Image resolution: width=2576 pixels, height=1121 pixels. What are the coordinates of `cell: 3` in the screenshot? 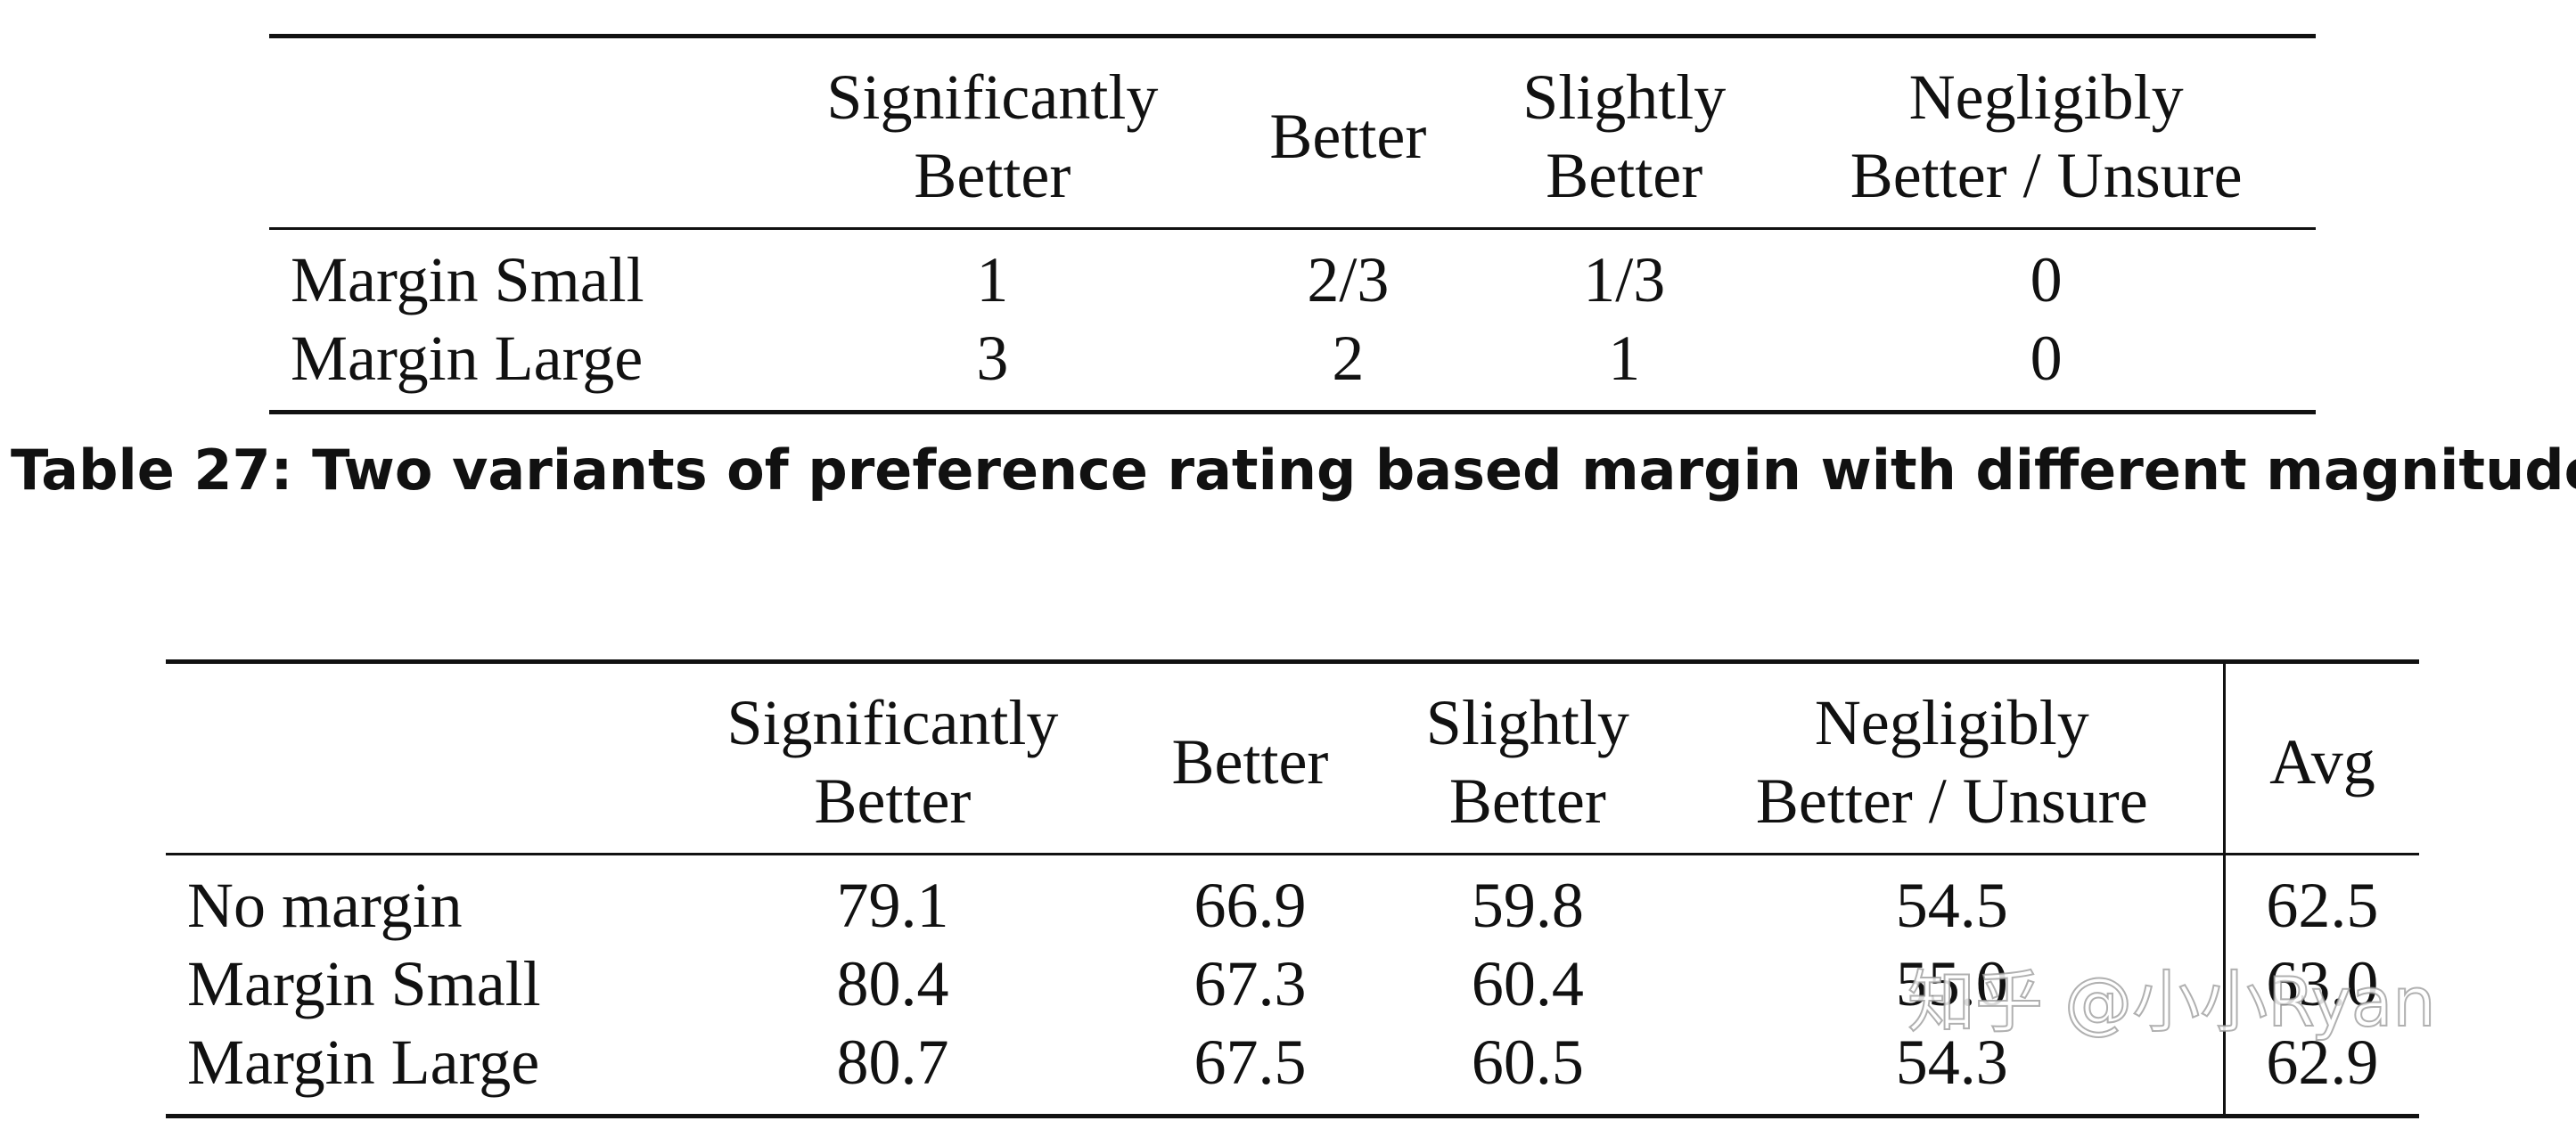 It's located at (992, 359).